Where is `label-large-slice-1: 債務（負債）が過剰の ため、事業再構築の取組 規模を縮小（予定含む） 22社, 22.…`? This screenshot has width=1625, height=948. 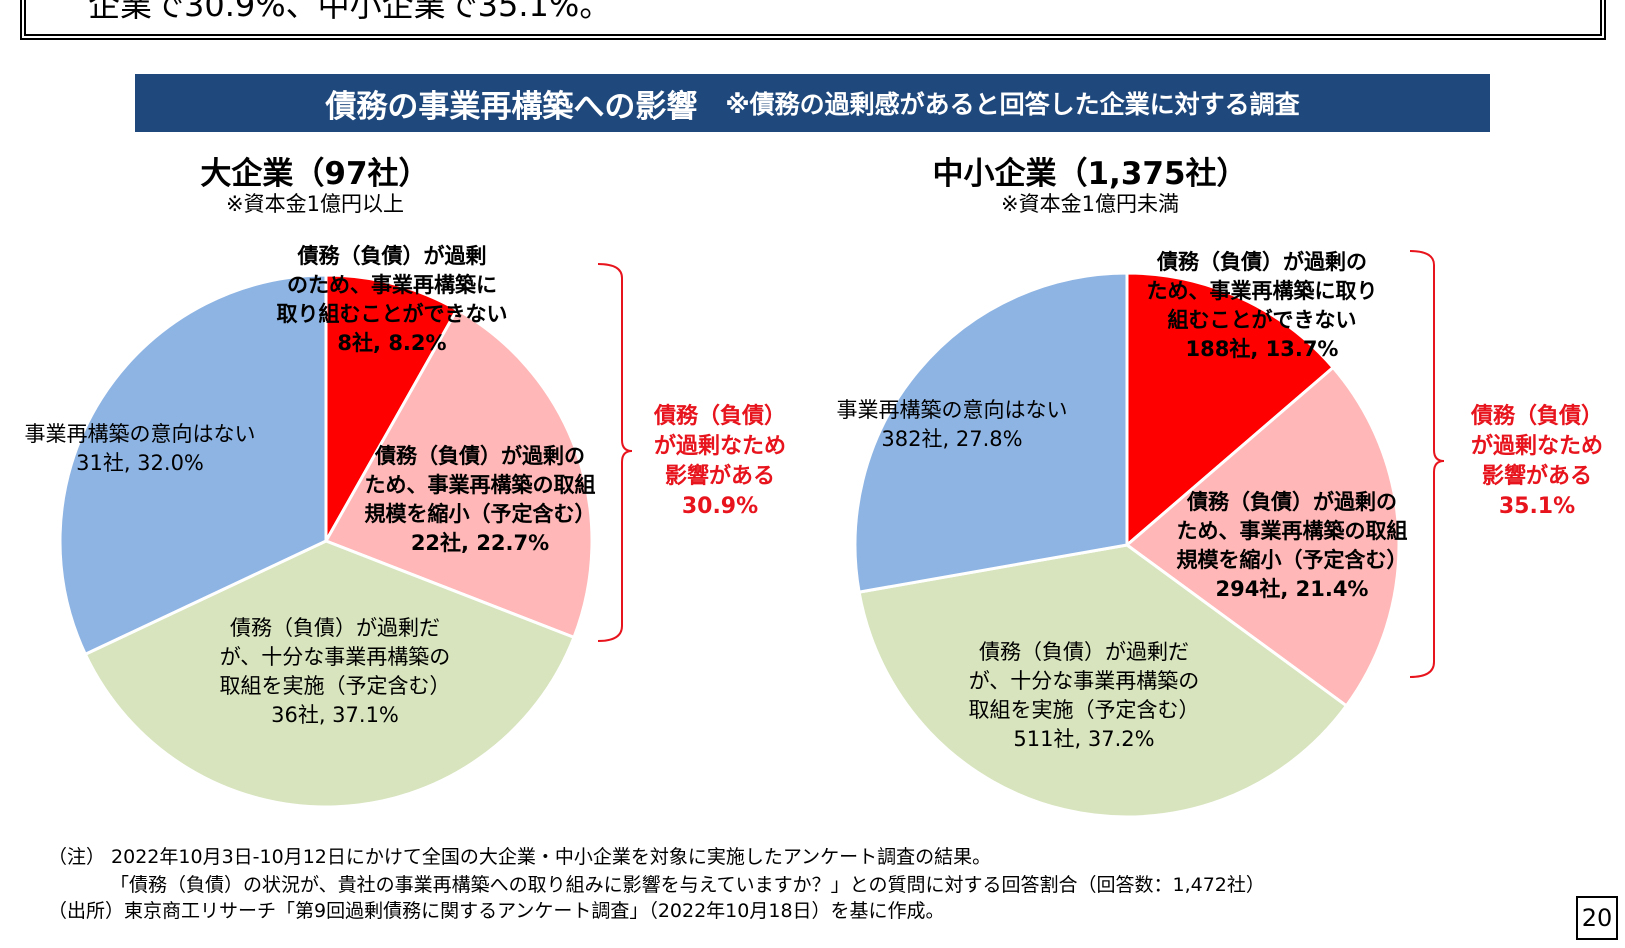
label-large-slice-1: 債務（負債）が過剰の ため、事業再構築の取組 規模を縮小（予定含む） 22社, 22.… is located at coordinates (480, 499).